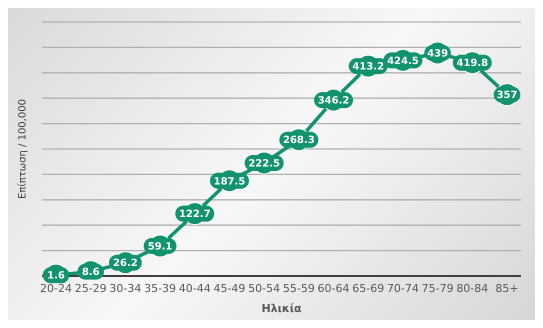 This screenshot has width=543, height=328. I want to click on x-tick-label: 75-79, so click(438, 288).